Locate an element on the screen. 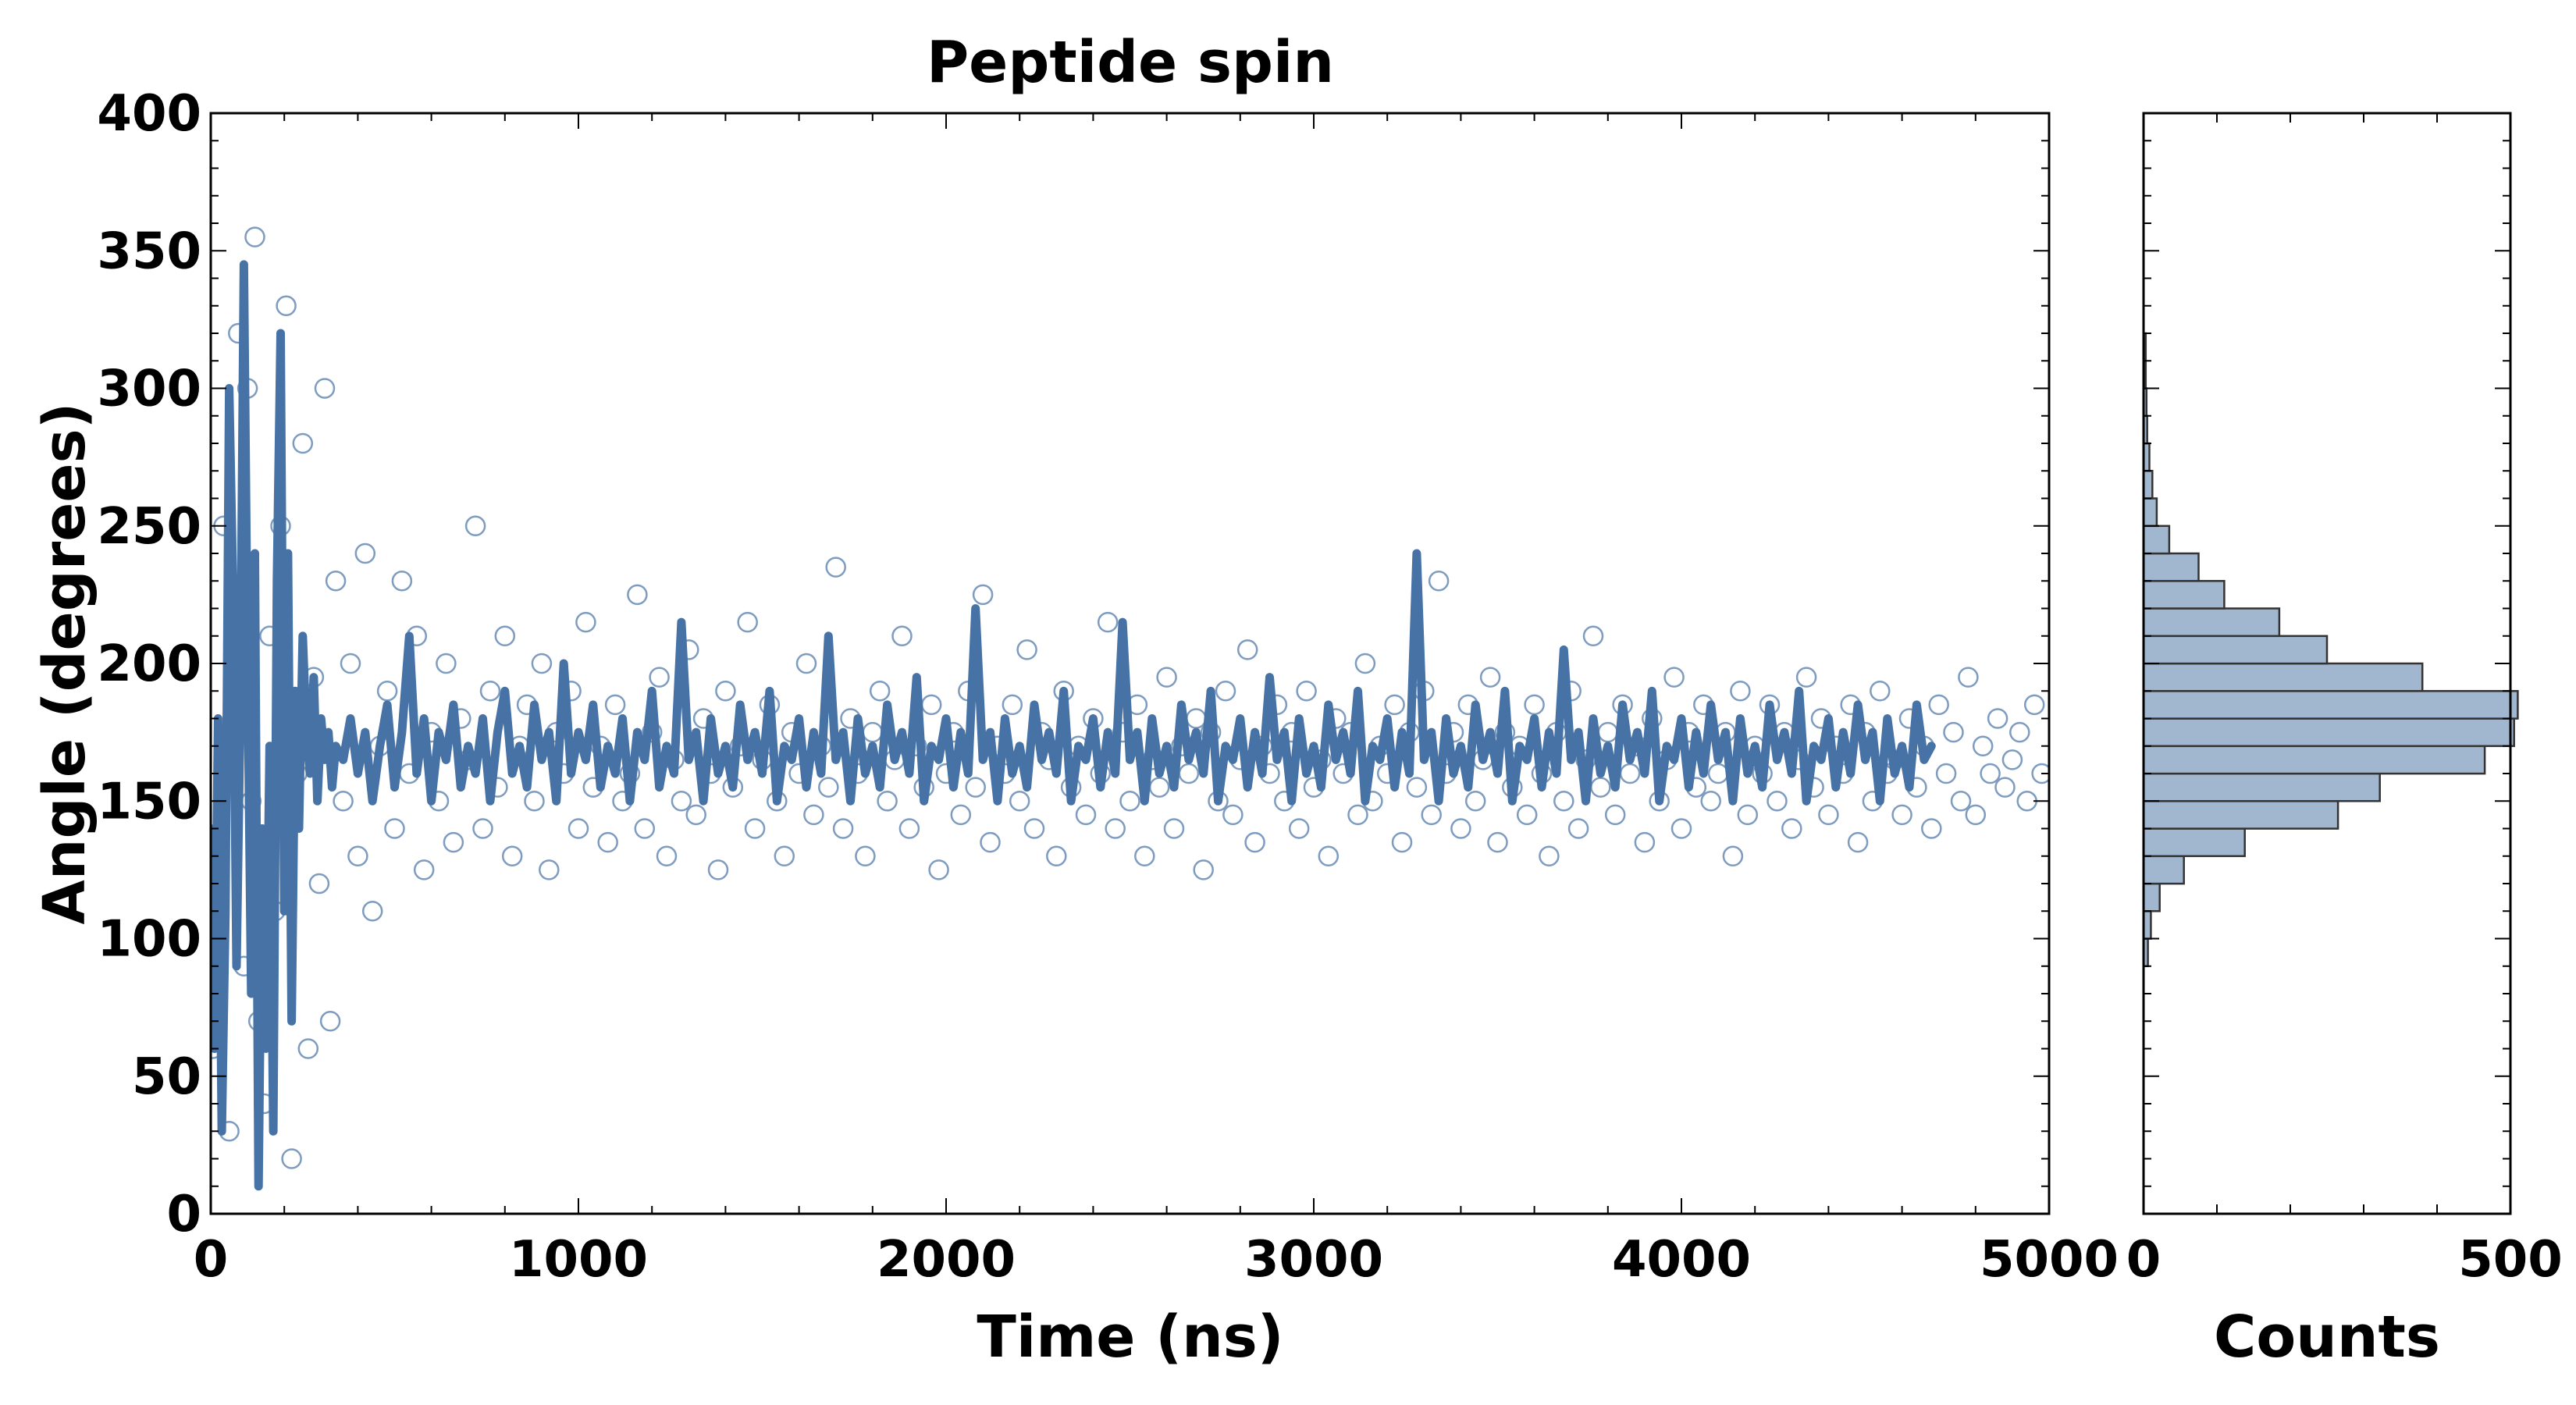 The width and height of the screenshot is (2576, 1405). chart-title: Peptide spin is located at coordinates (1130, 63).